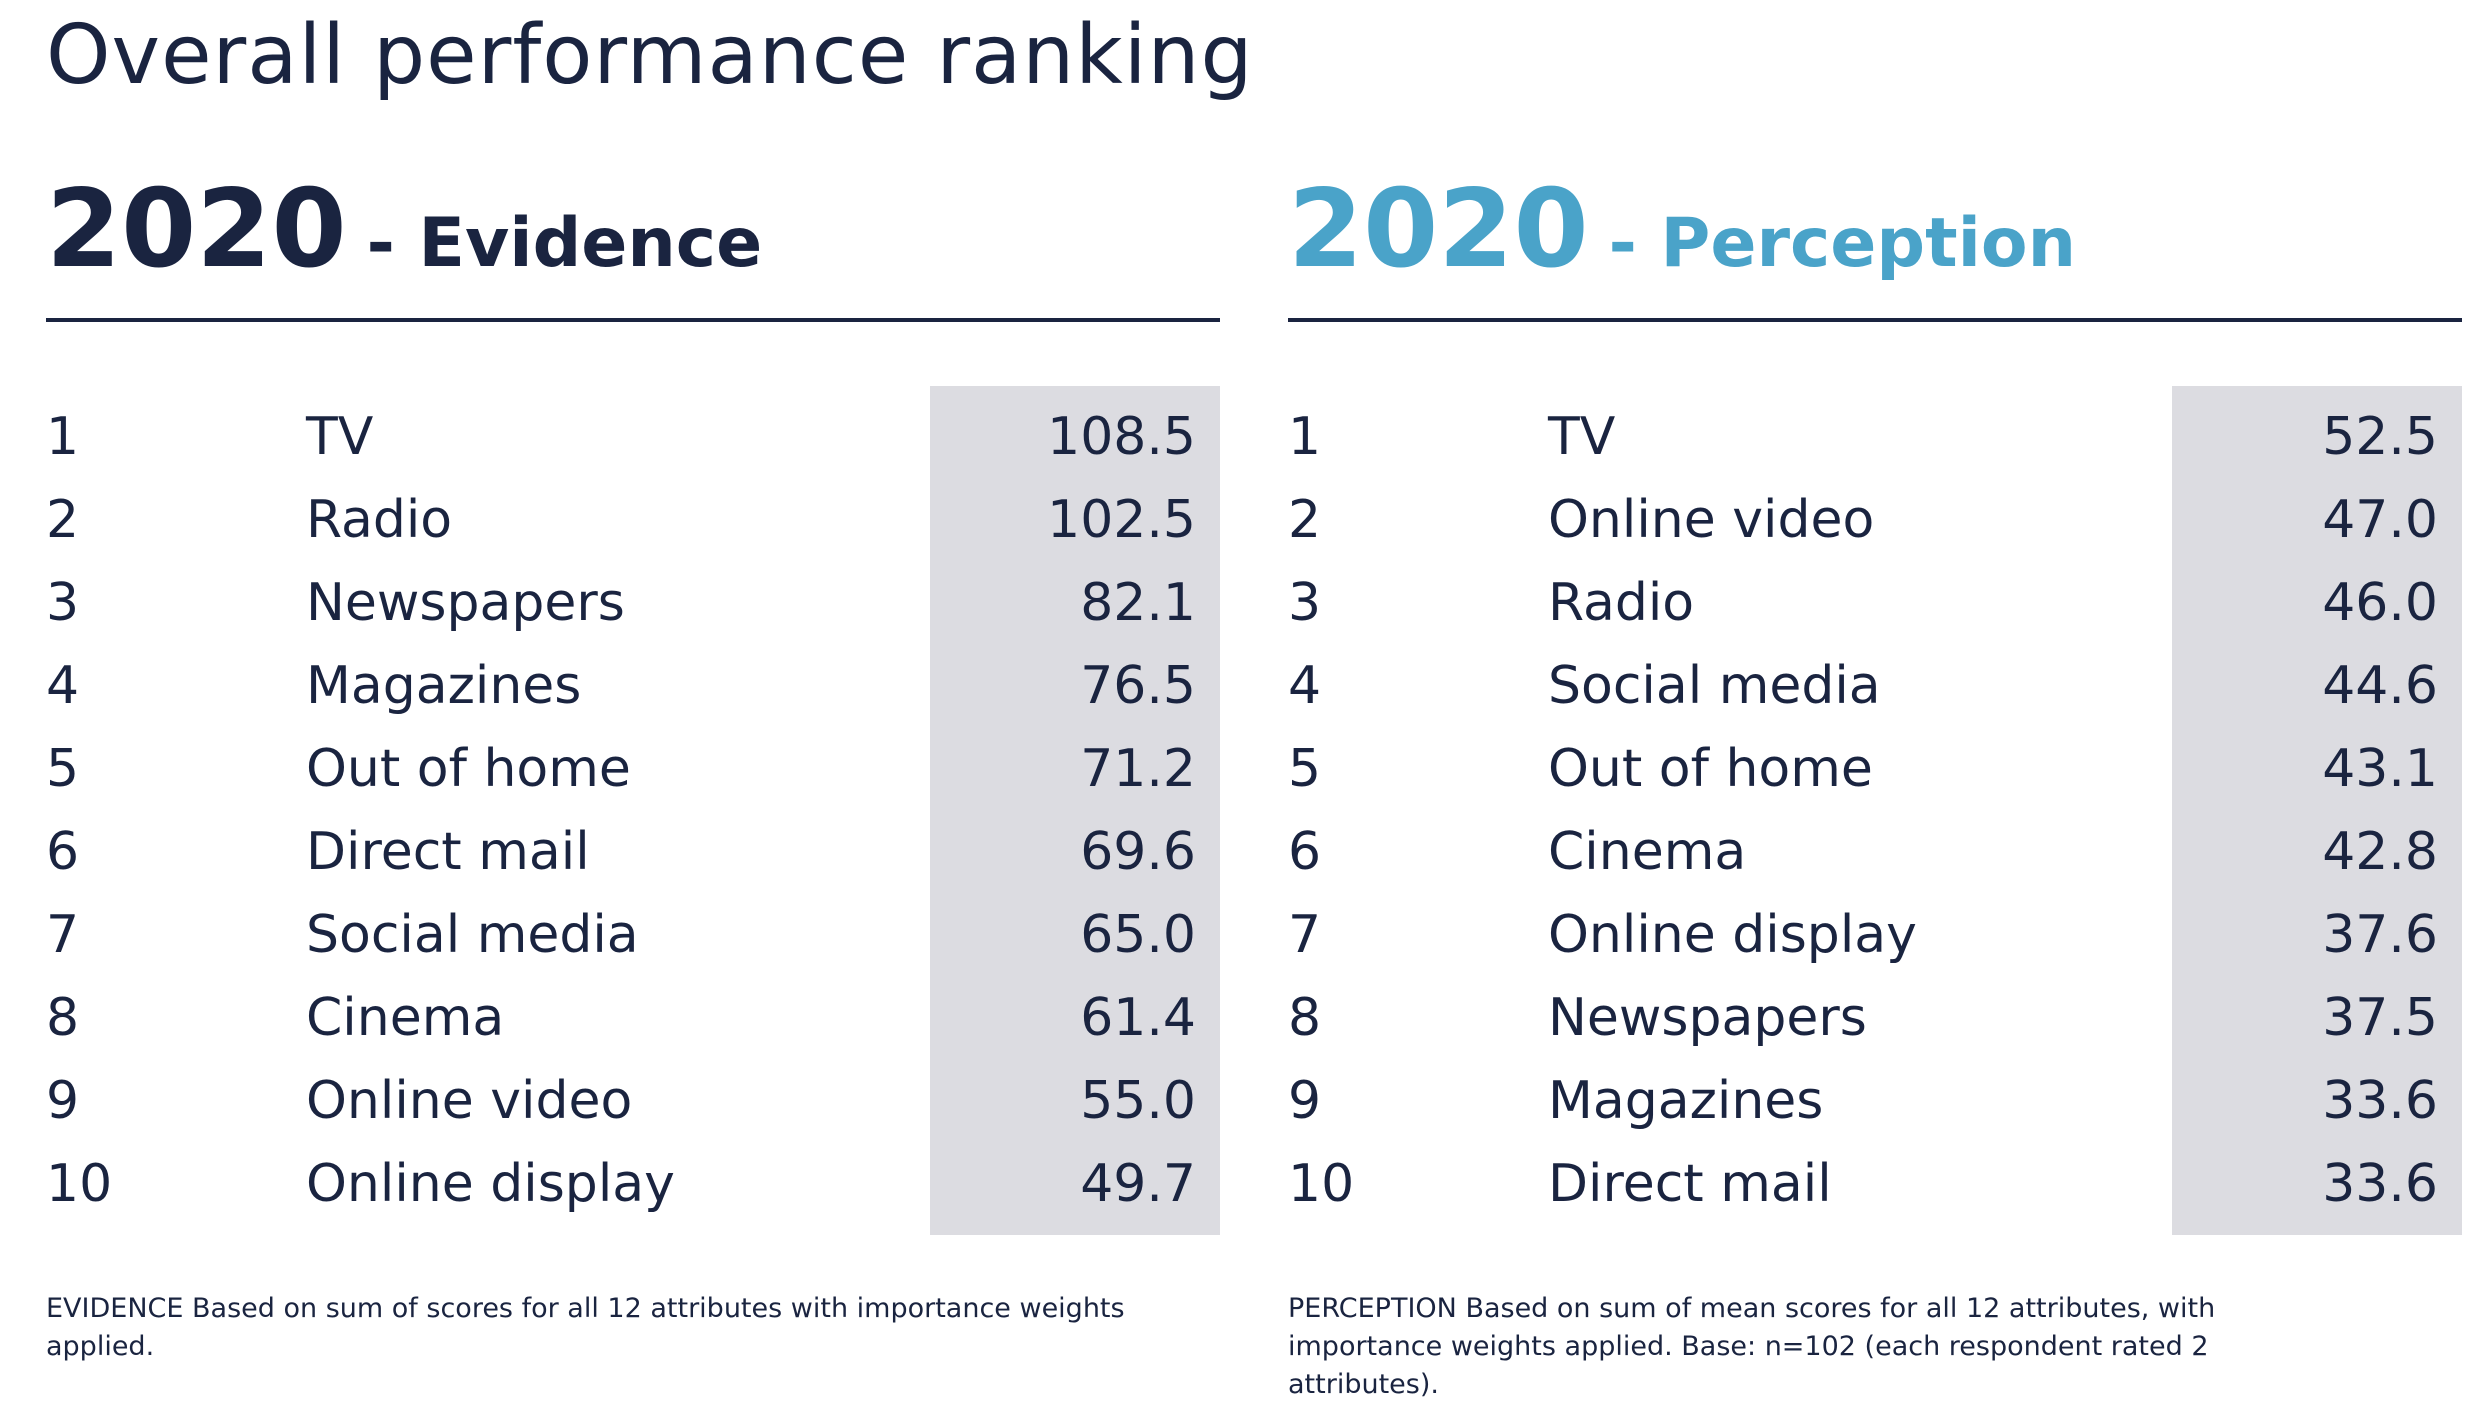 The width and height of the screenshot is (2484, 1404). Describe the element at coordinates (1875, 437) in the screenshot. I see `ranking-row: 1 TV 52.5` at that location.